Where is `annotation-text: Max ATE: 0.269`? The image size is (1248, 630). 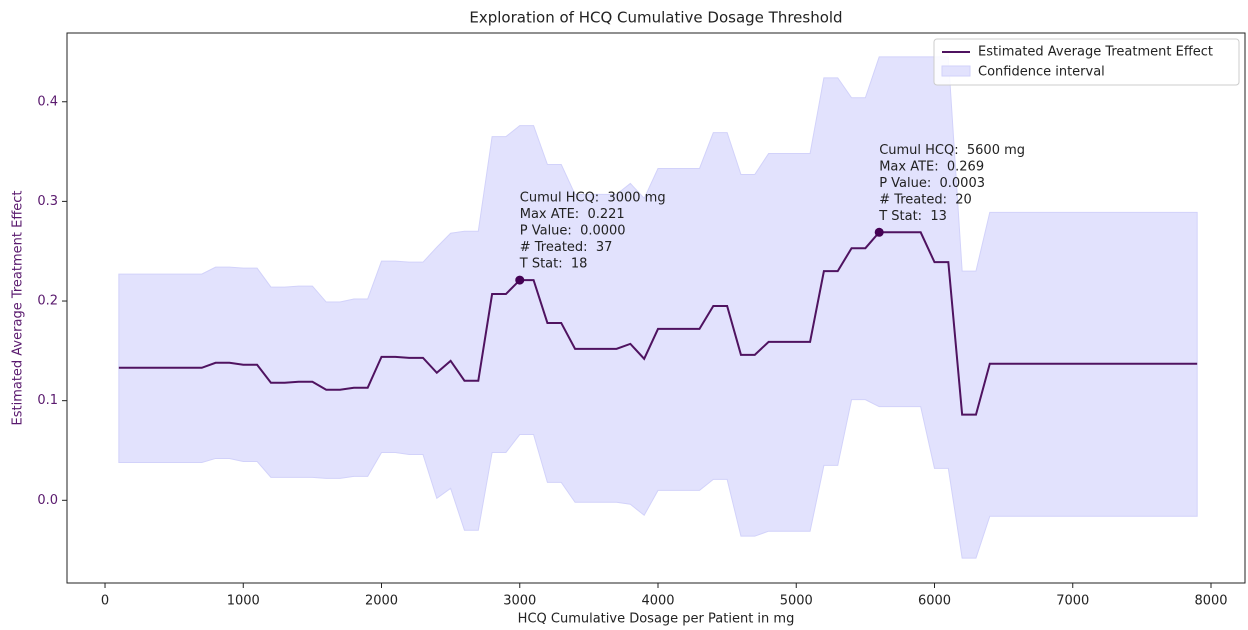
annotation-text: Max ATE: 0.269 is located at coordinates (931, 166).